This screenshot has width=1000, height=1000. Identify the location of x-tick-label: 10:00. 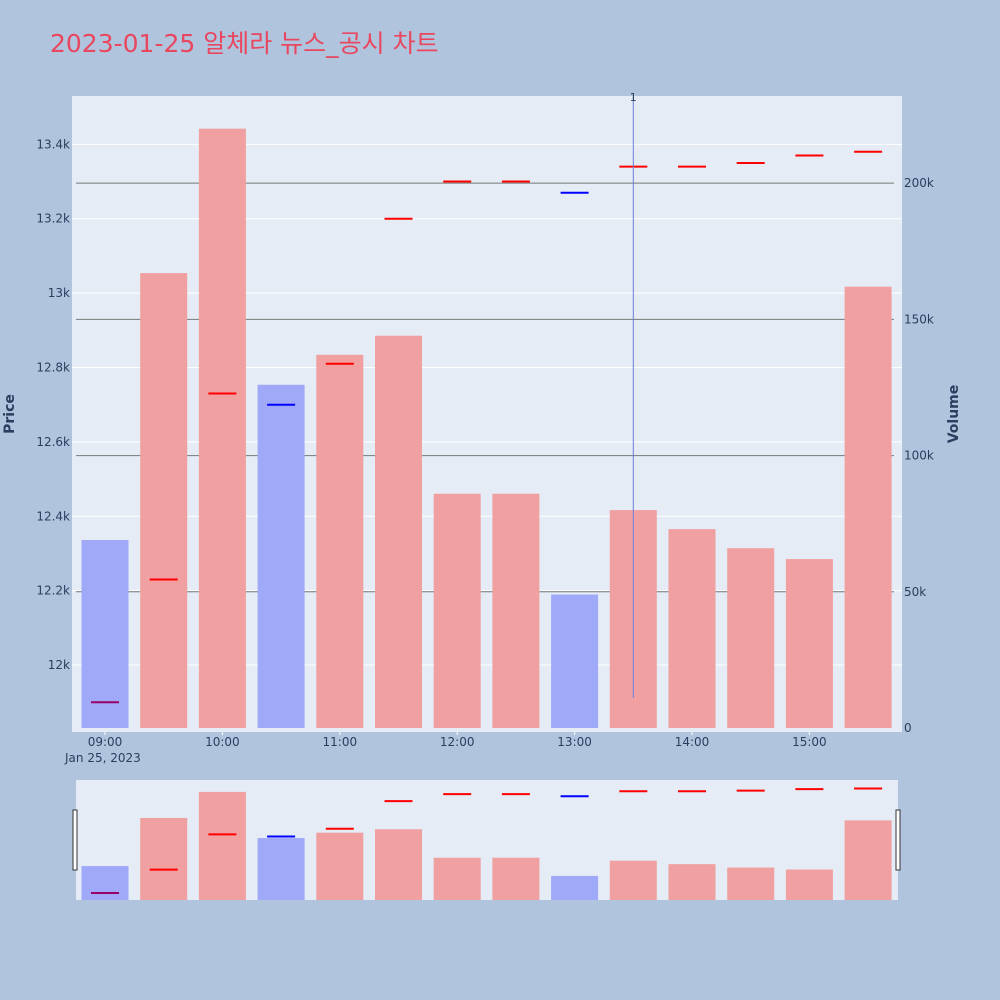
(222, 742).